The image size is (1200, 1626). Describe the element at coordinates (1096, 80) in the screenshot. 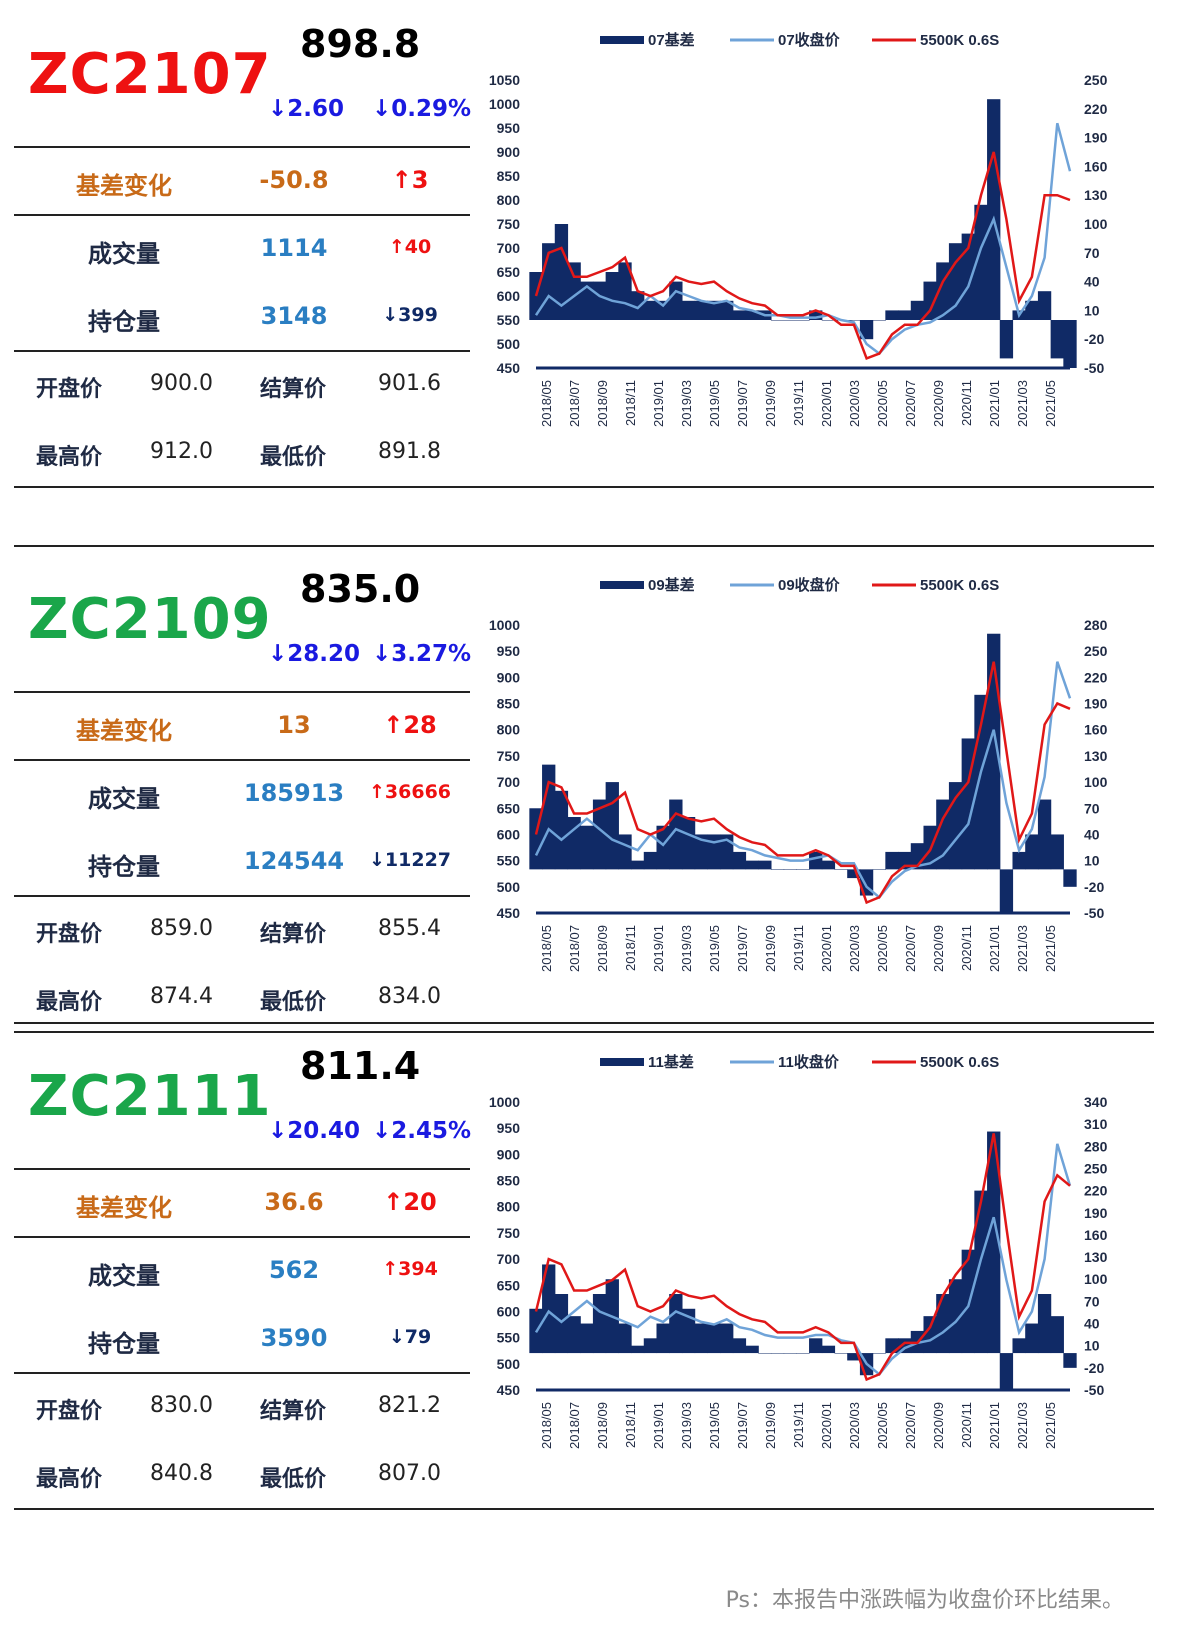

I see `y-right-tick: 250` at that location.